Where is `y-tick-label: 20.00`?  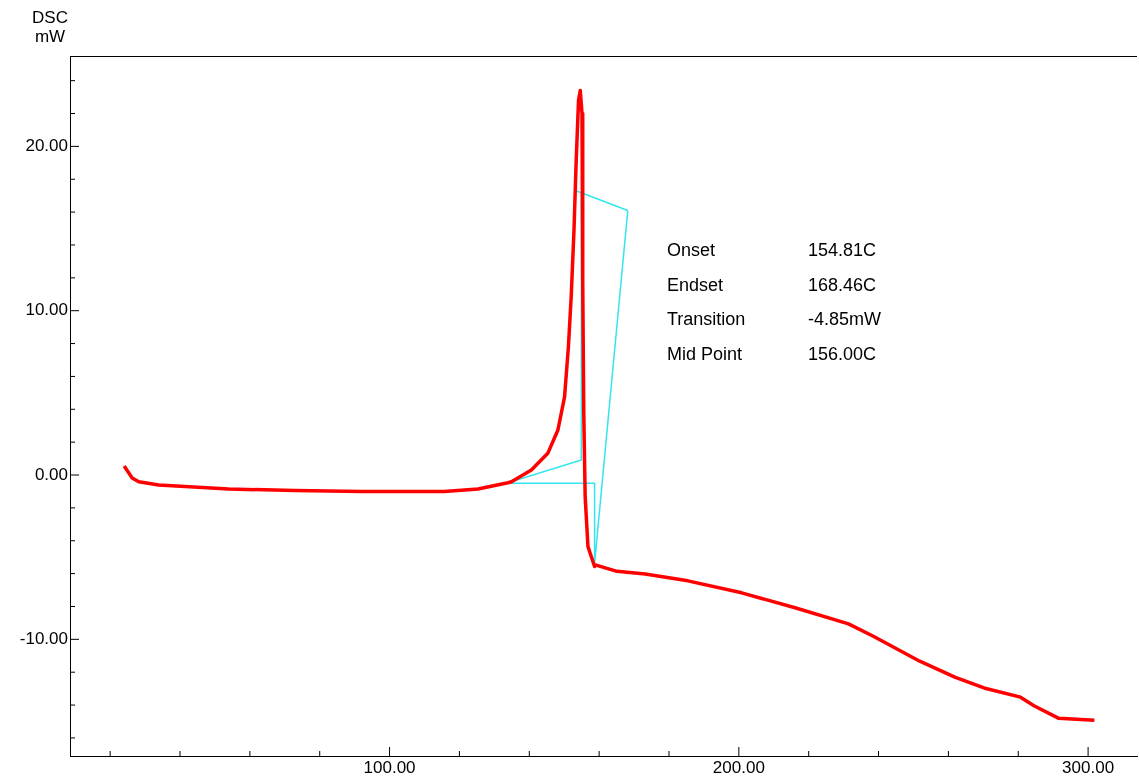
y-tick-label: 20.00 is located at coordinates (46, 146).